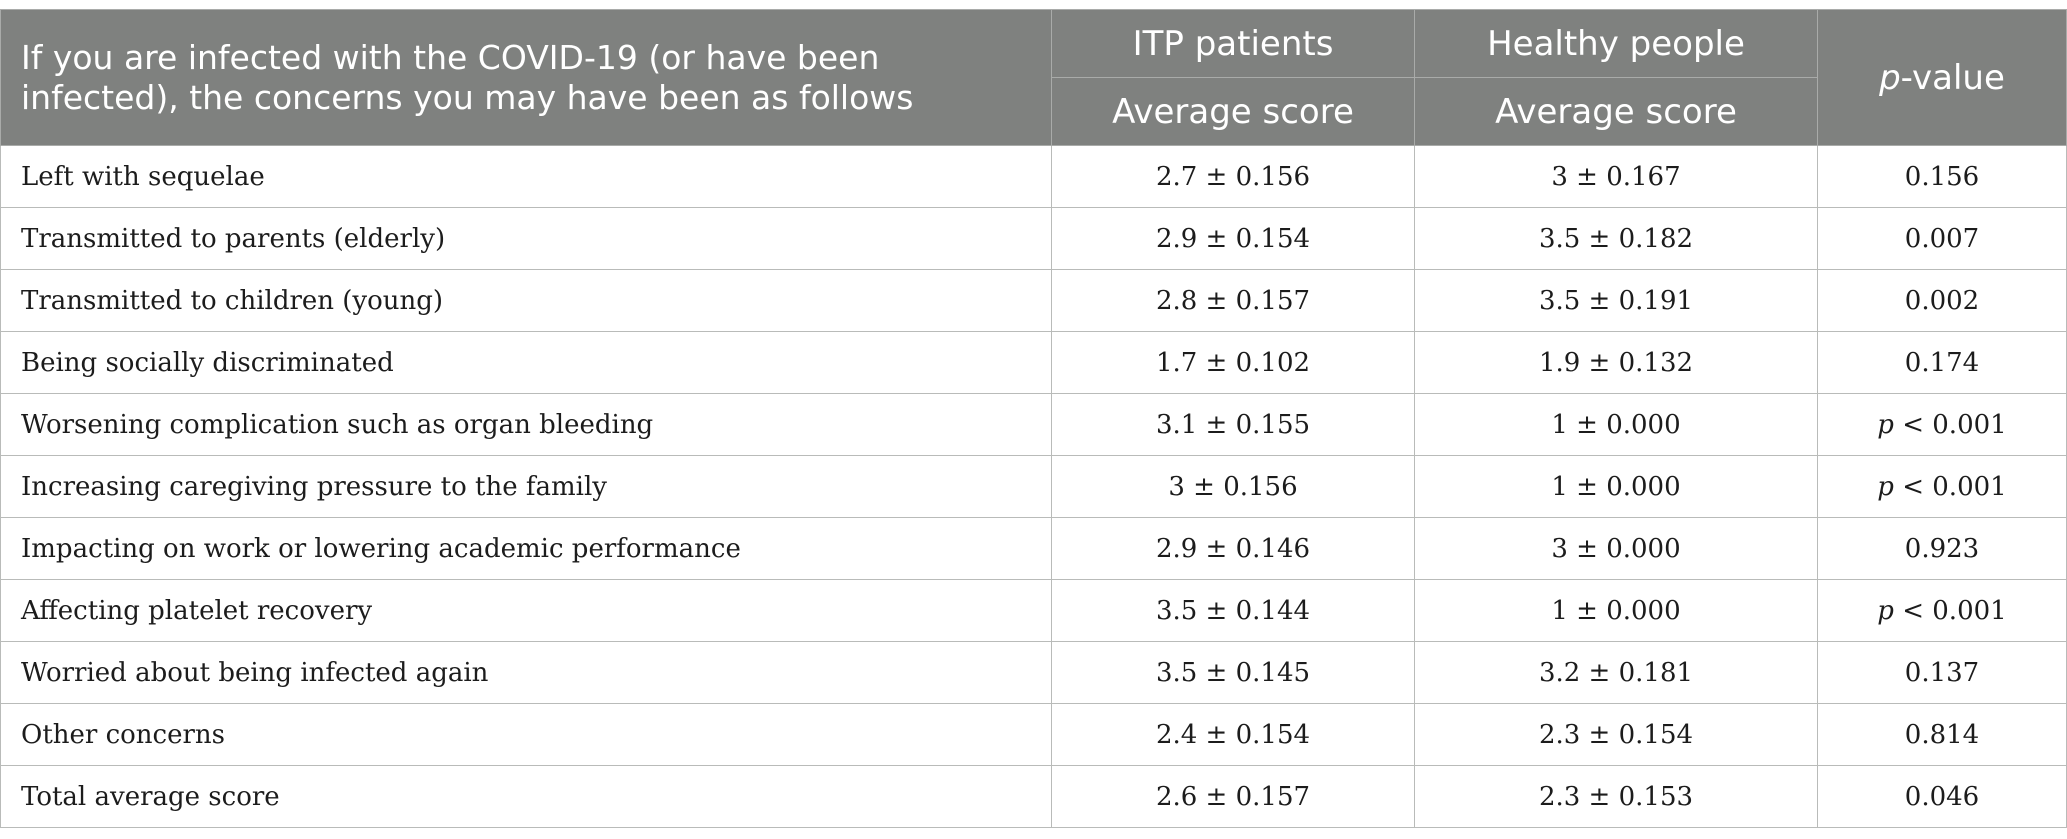 The image size is (2067, 839). What do you see at coordinates (1233, 734) in the screenshot?
I see `itp-score: 2.4 ± 0.154` at bounding box center [1233, 734].